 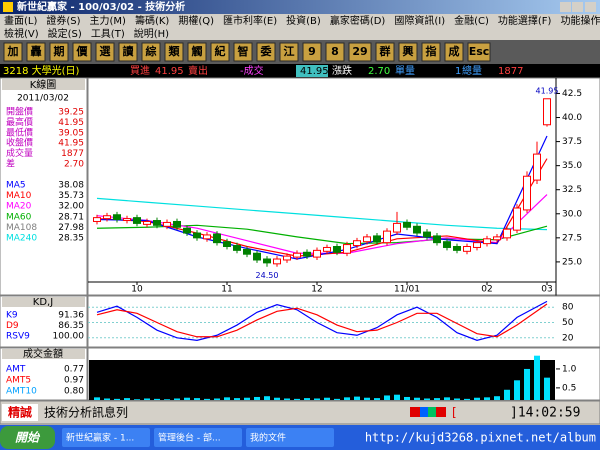 I want to click on menu-item: 匯市利率(E), so click(x=250, y=20).